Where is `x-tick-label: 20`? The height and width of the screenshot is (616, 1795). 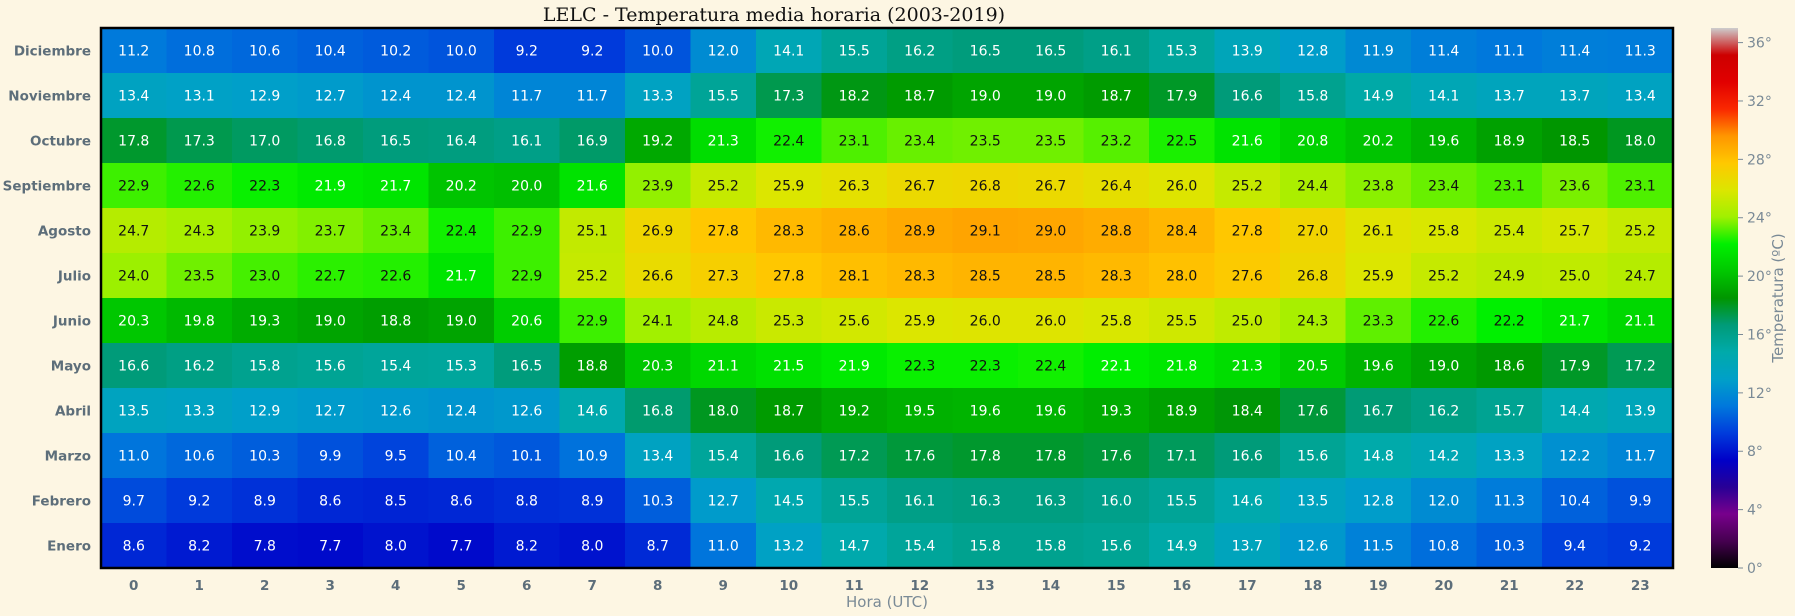 x-tick-label: 20 is located at coordinates (1443, 586).